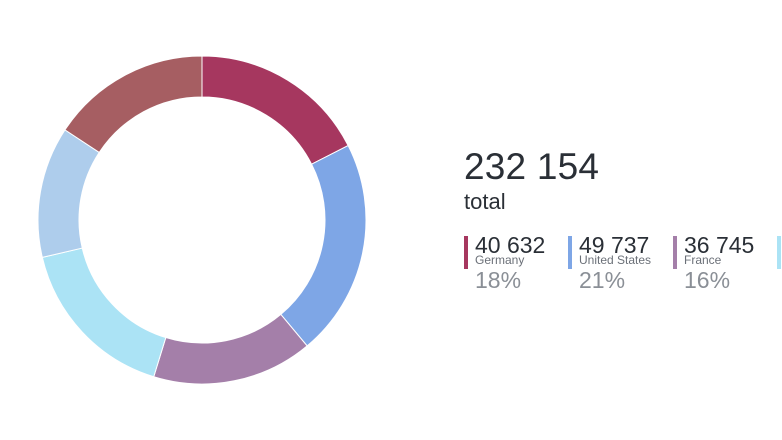 Image resolution: width=782 pixels, height=440 pixels. I want to click on total-summary: 232 154 total, so click(531, 181).